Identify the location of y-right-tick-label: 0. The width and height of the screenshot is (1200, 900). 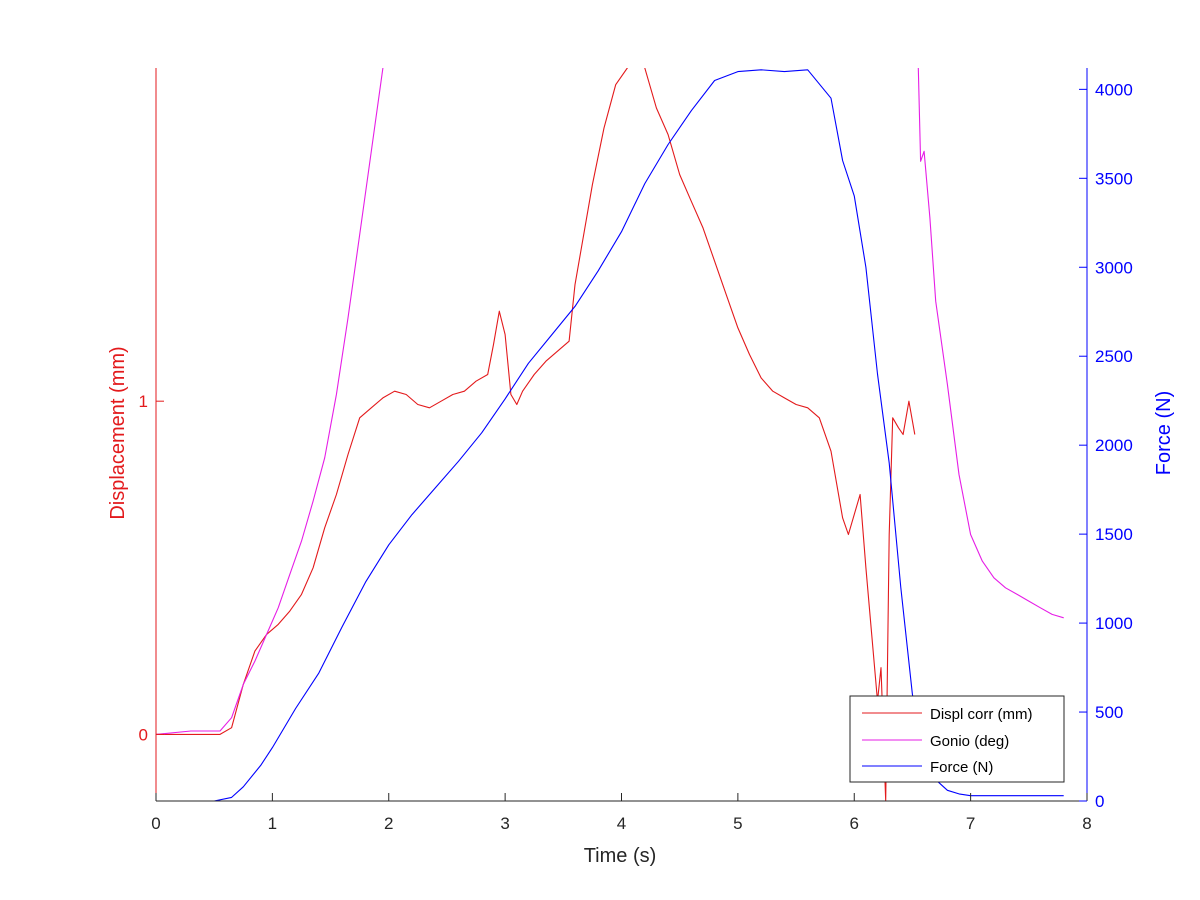
(1099, 801).